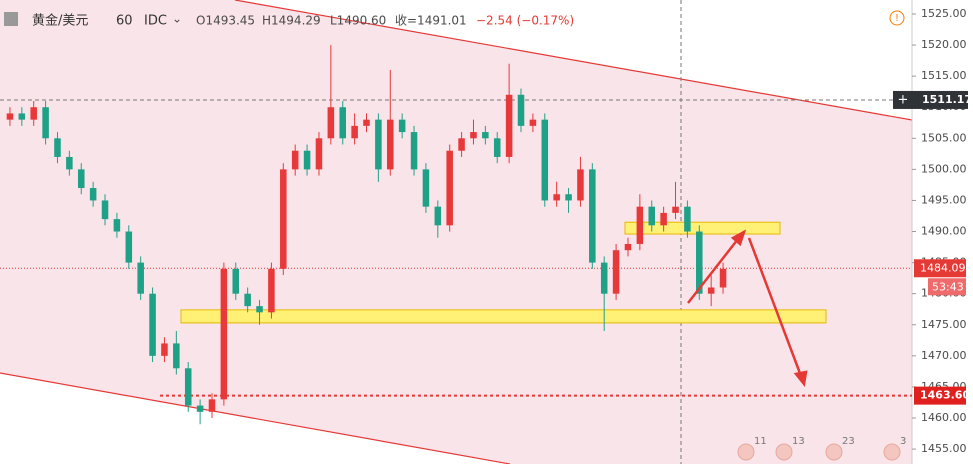  I want to click on alert-icon-mark: !, so click(897, 18).